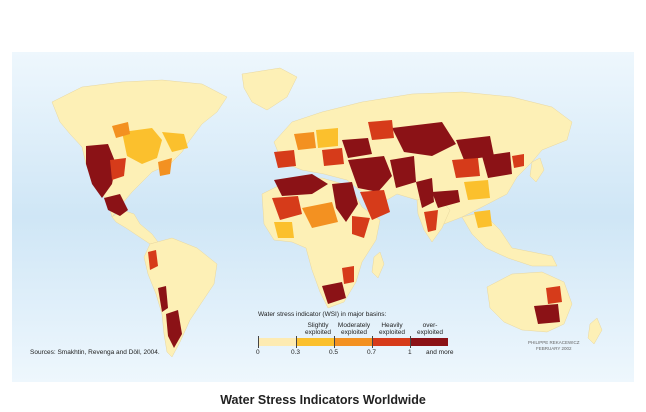 This screenshot has width=646, height=412. I want to click on basin-indus, so click(425, 193).